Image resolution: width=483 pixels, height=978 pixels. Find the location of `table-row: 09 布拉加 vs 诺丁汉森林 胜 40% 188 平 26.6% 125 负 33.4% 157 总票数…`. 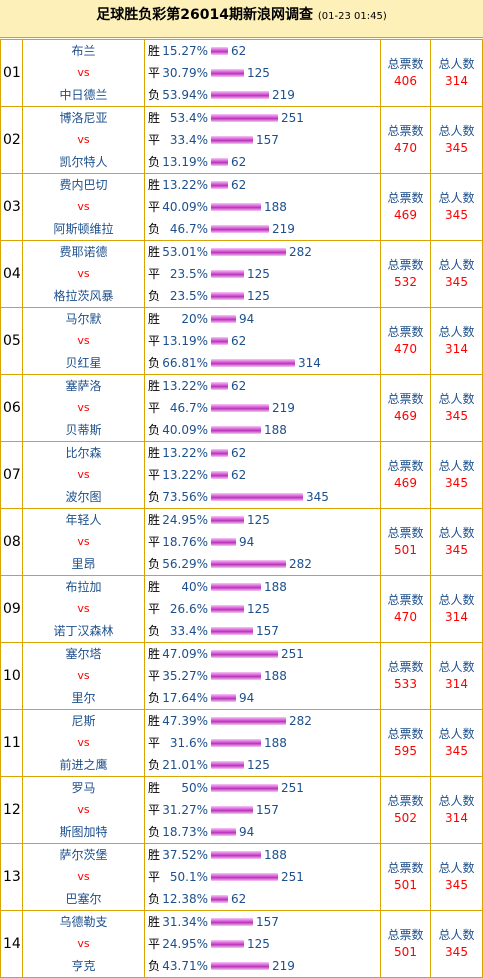

table-row: 09 布拉加 vs 诺丁汉森林 胜 40% 188 平 26.6% 125 负 33.4% 157 总票数… is located at coordinates (241, 609).